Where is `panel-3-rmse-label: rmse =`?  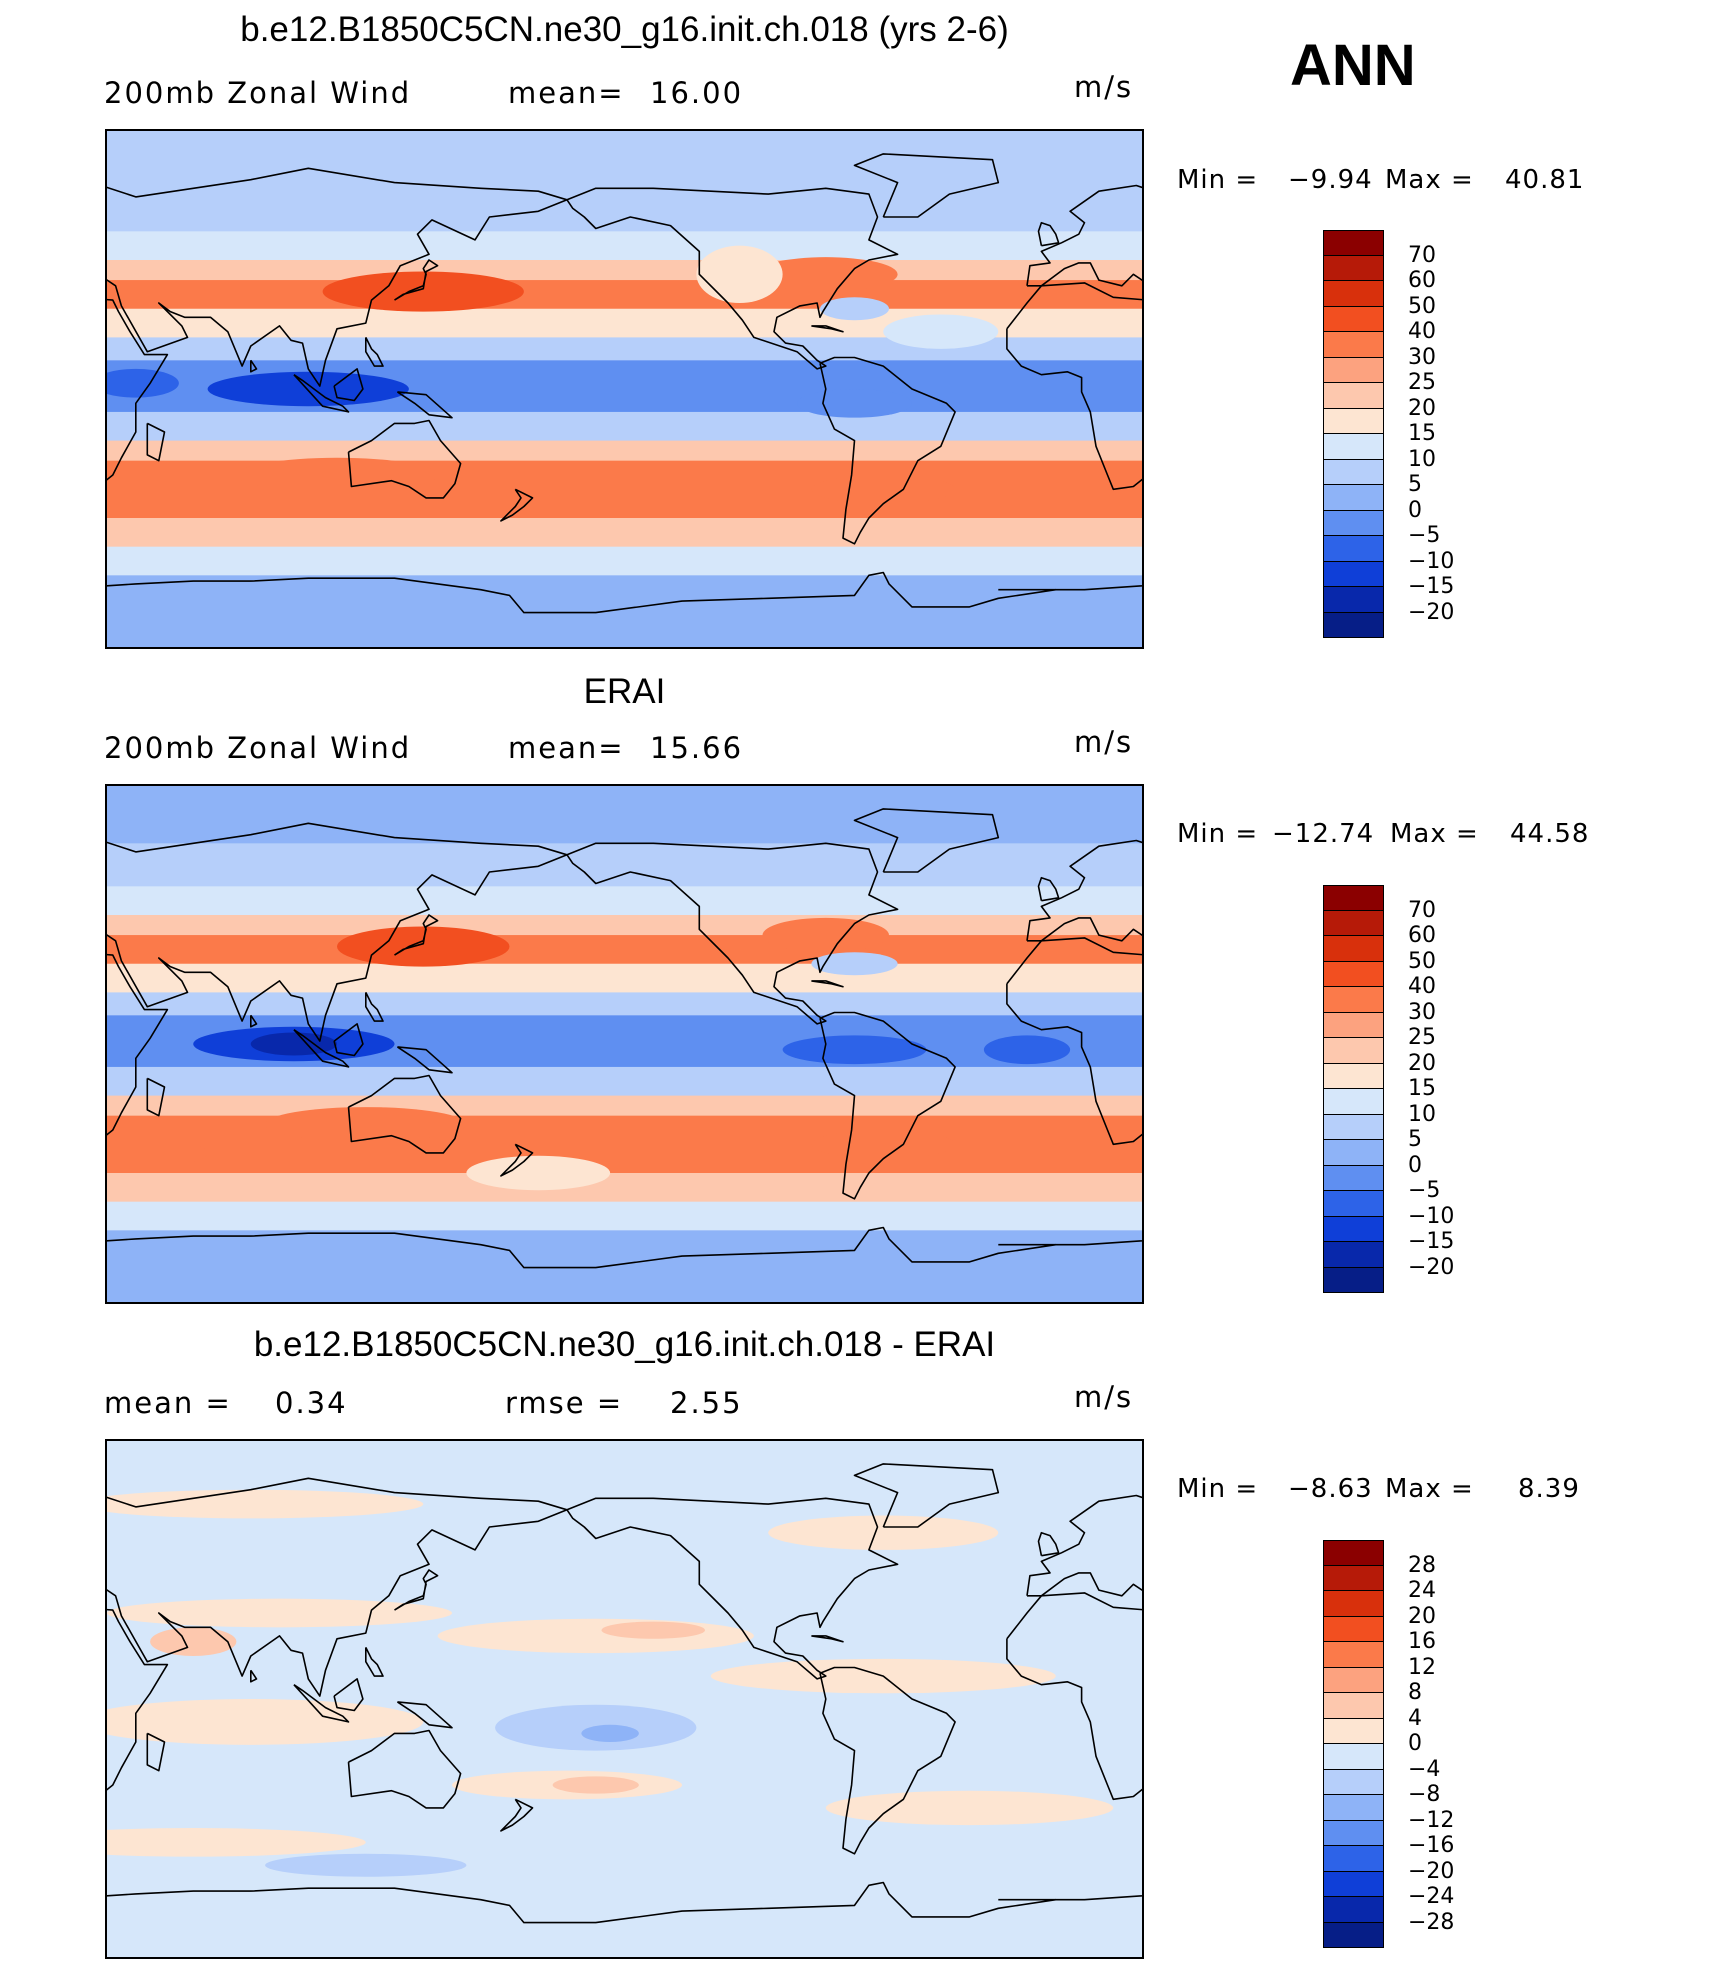
panel-3-rmse-label: rmse = is located at coordinates (564, 1403).